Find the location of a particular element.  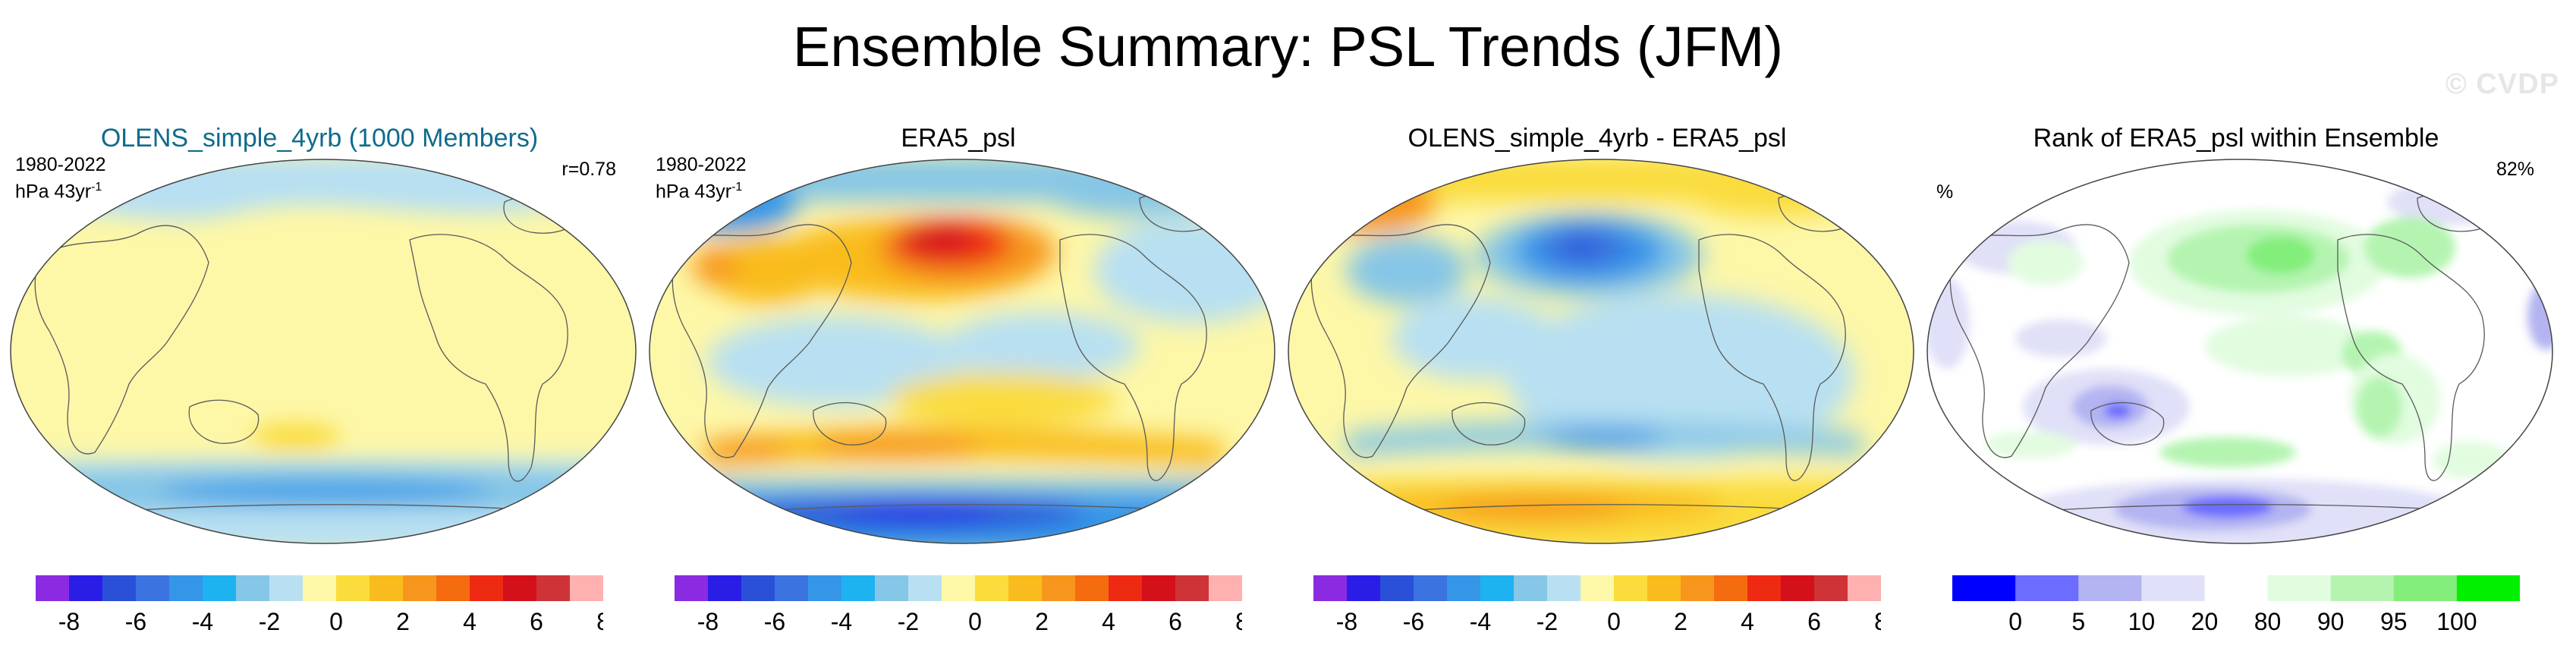

colorbar-trend-1: -8 -6 -4 -2 0 2 4 6 8 is located at coordinates (319, 604).